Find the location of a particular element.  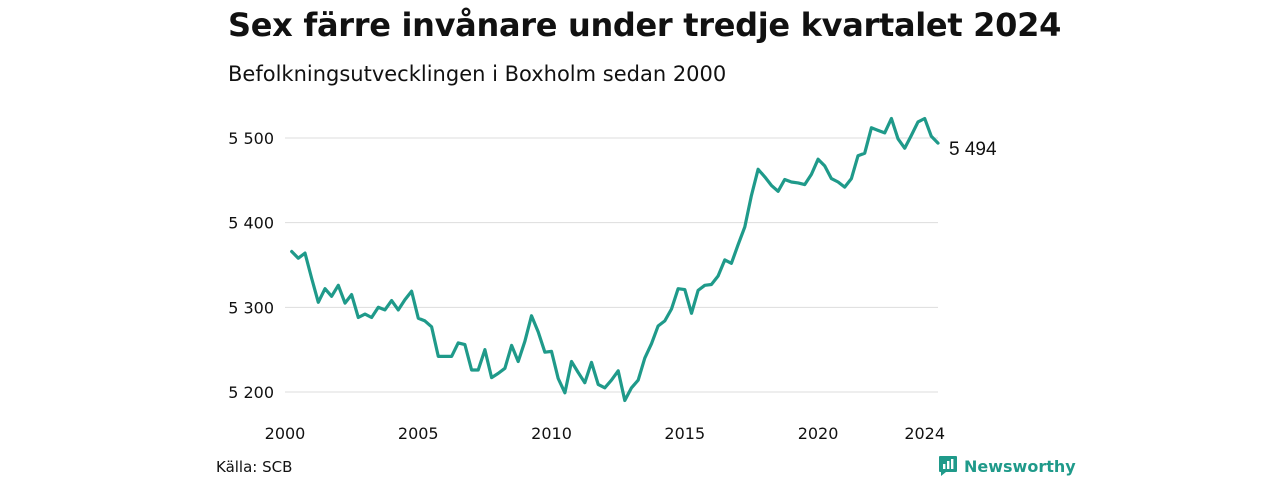

x-tick-label: 2010 is located at coordinates (551, 433).